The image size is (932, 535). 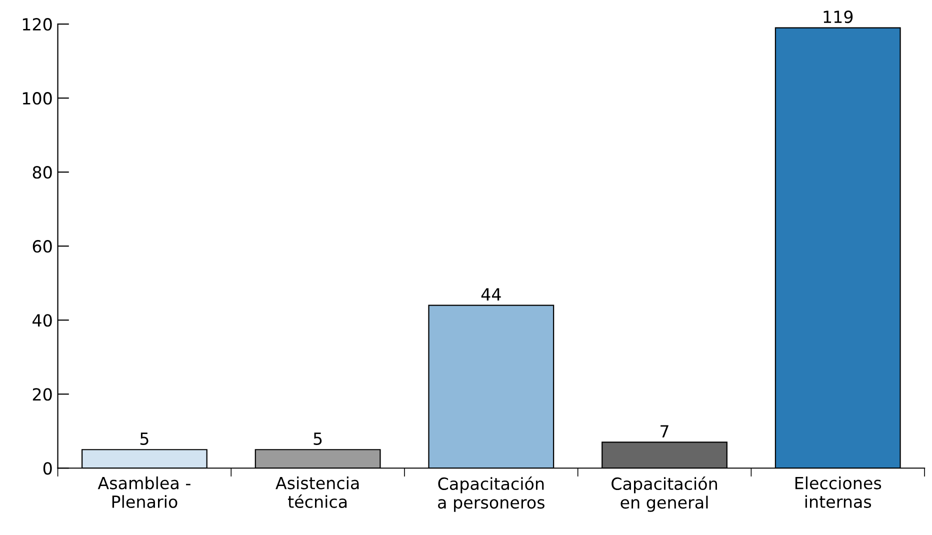 I want to click on x-tick-label: Asamblea - Plenario, so click(x=144, y=492).